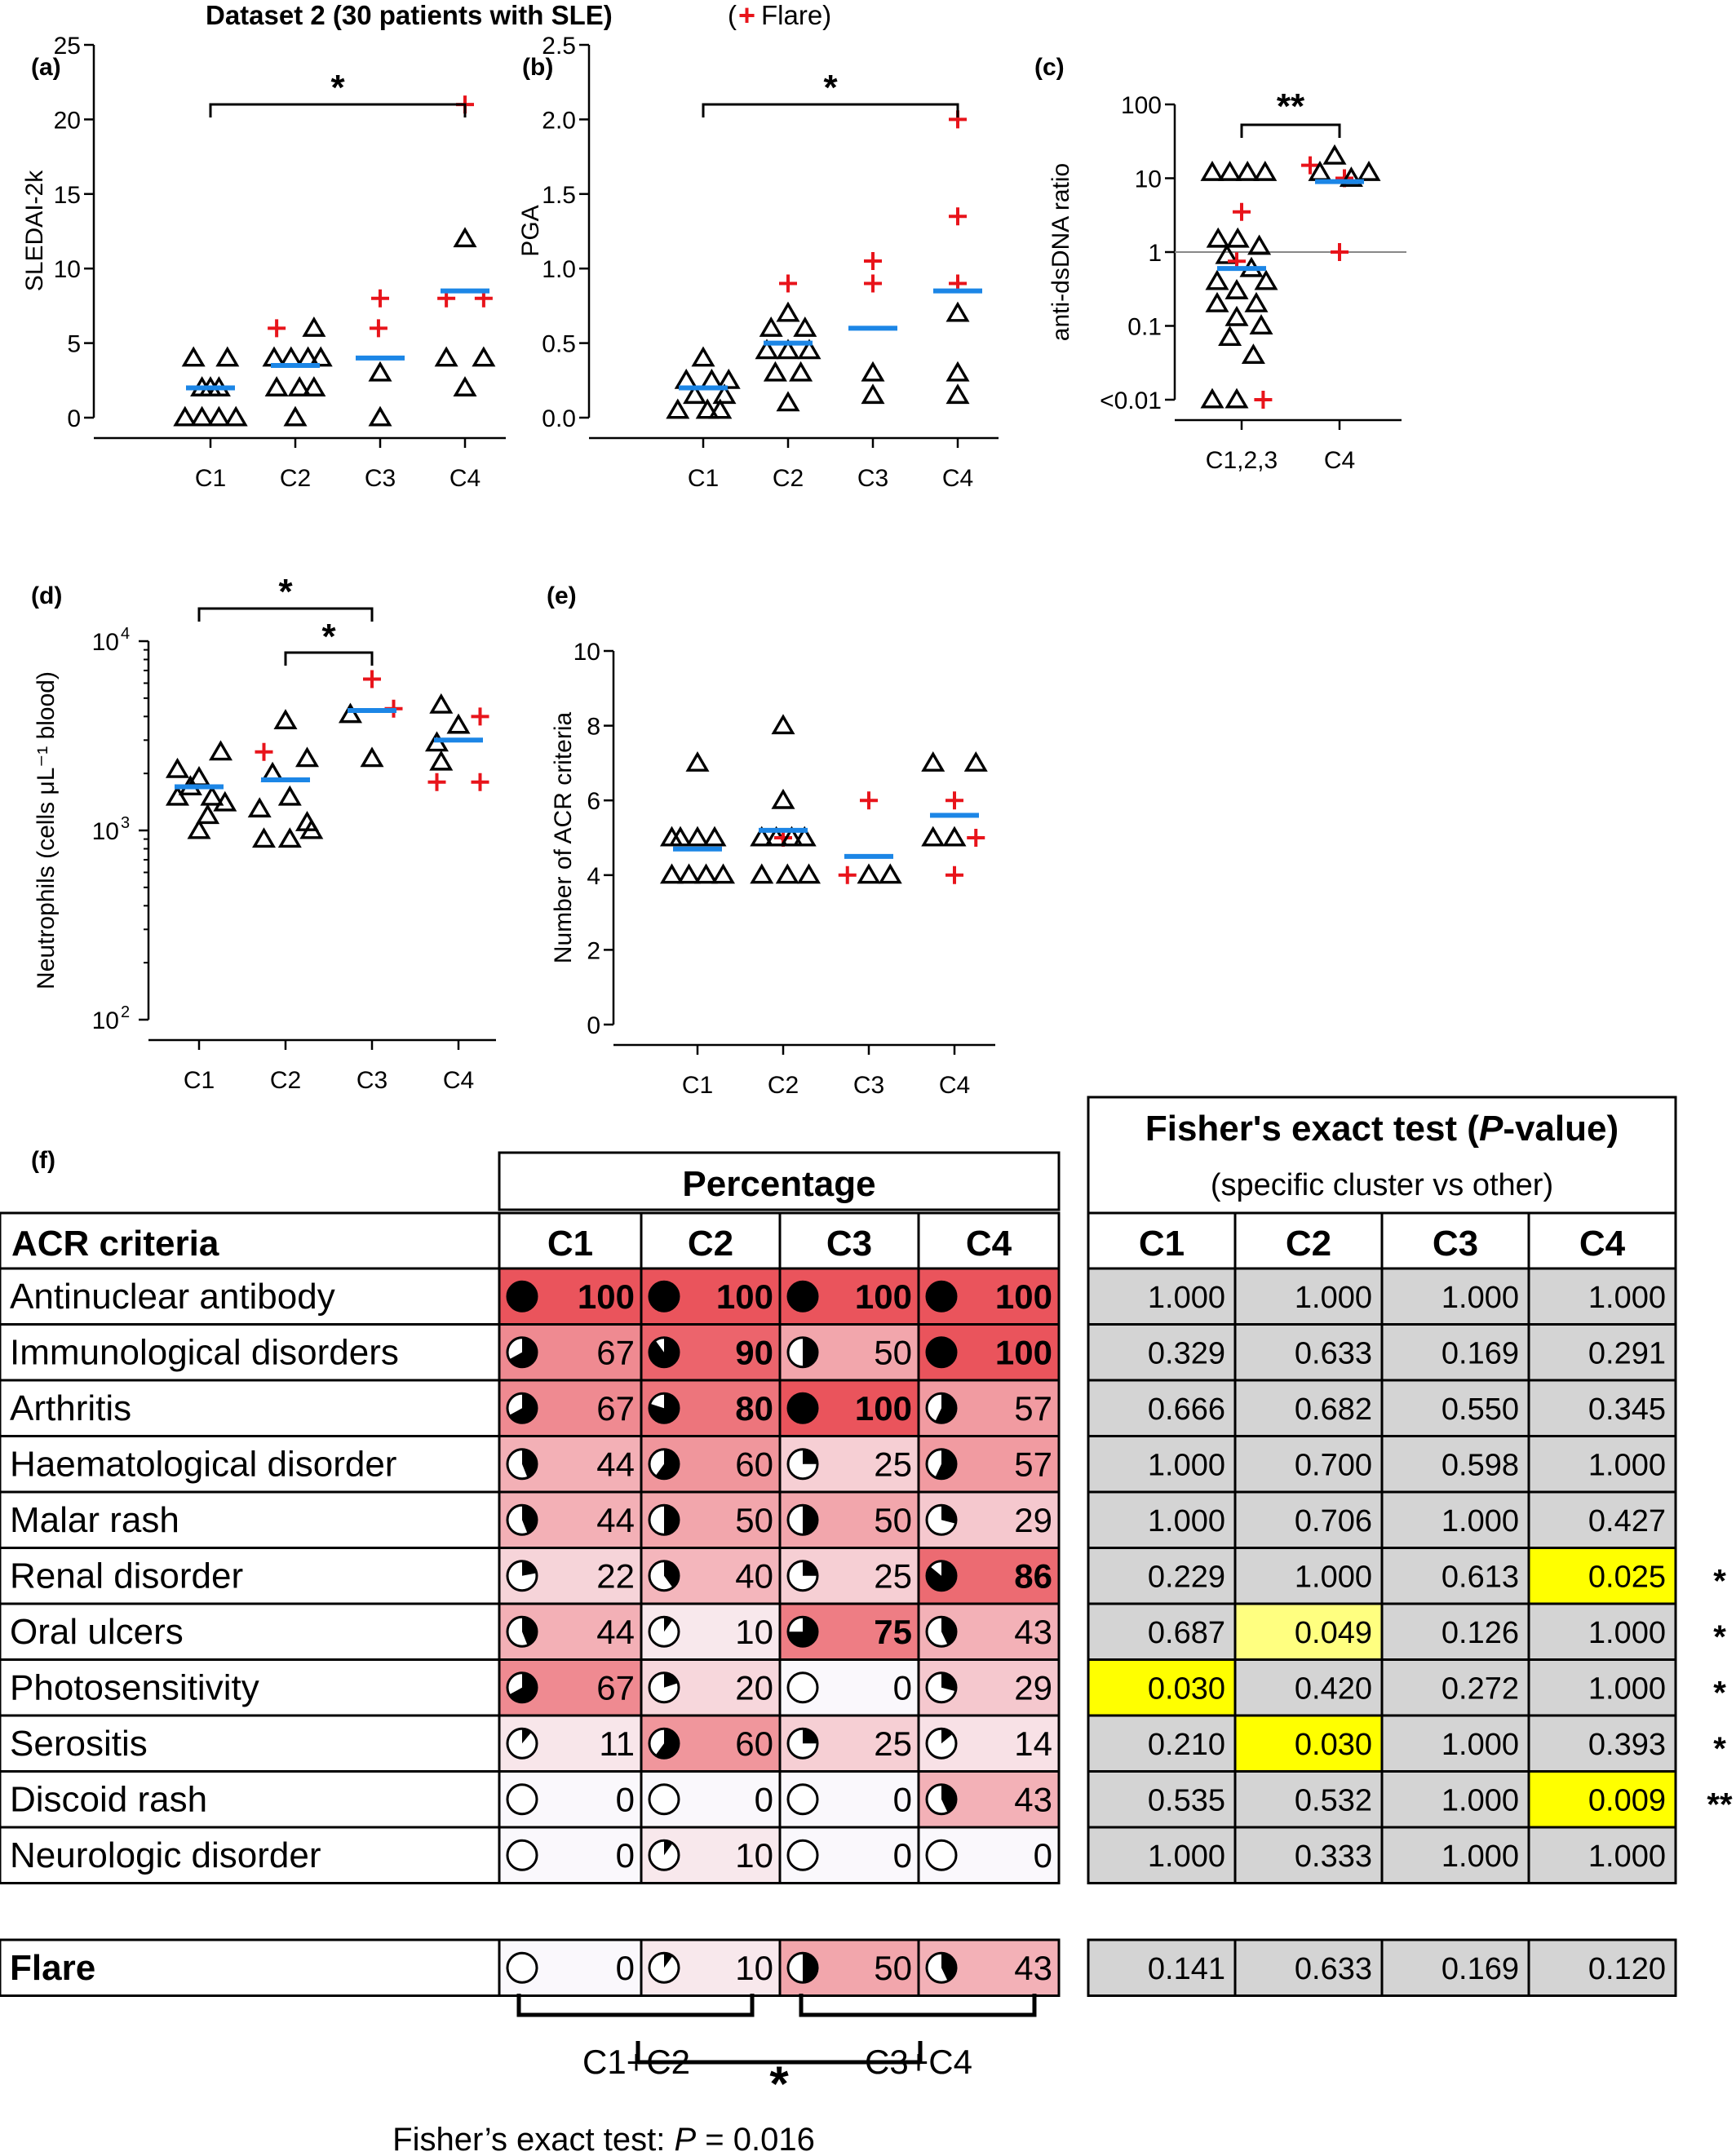 This screenshot has width=1736, height=2156. I want to click on y-tick-exponent: 3, so click(125, 823).